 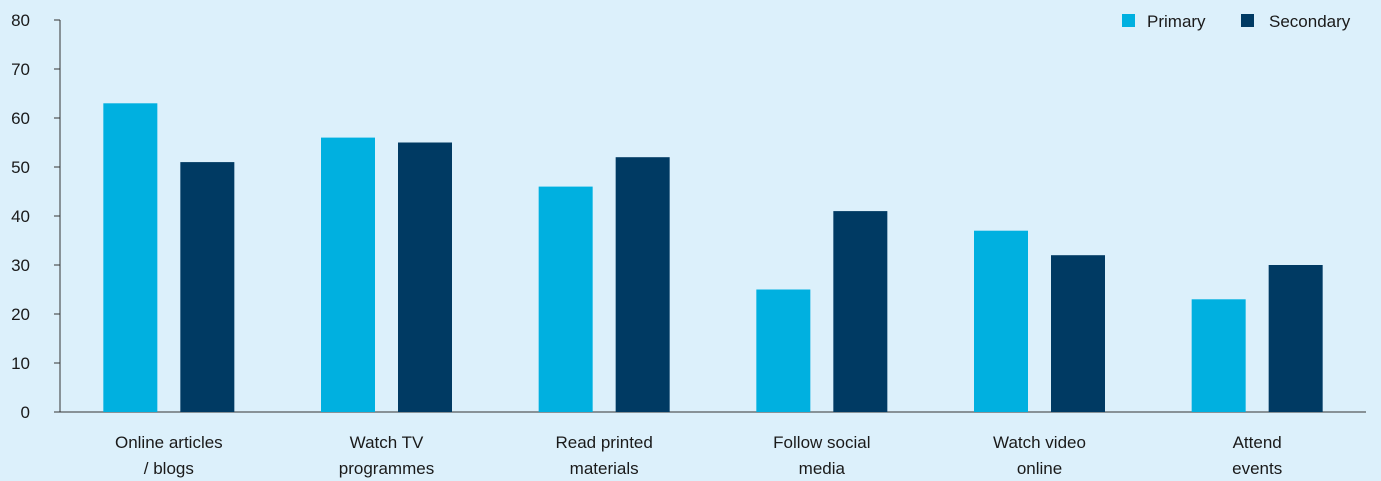 I want to click on legend-swatch-primary, so click(x=1128, y=20).